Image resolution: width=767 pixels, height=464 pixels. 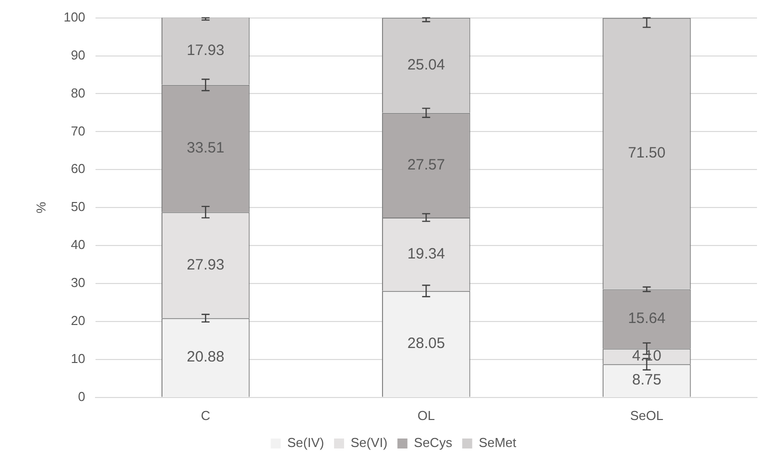 What do you see at coordinates (205, 265) in the screenshot?
I see `data-label: 27.93` at bounding box center [205, 265].